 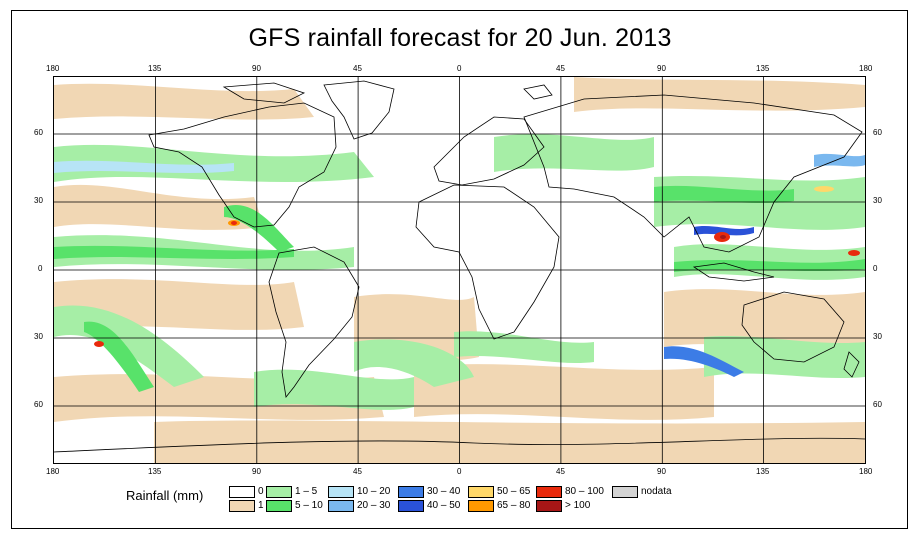 What do you see at coordinates (538, 92) in the screenshot?
I see `coastline-svalbard` at bounding box center [538, 92].